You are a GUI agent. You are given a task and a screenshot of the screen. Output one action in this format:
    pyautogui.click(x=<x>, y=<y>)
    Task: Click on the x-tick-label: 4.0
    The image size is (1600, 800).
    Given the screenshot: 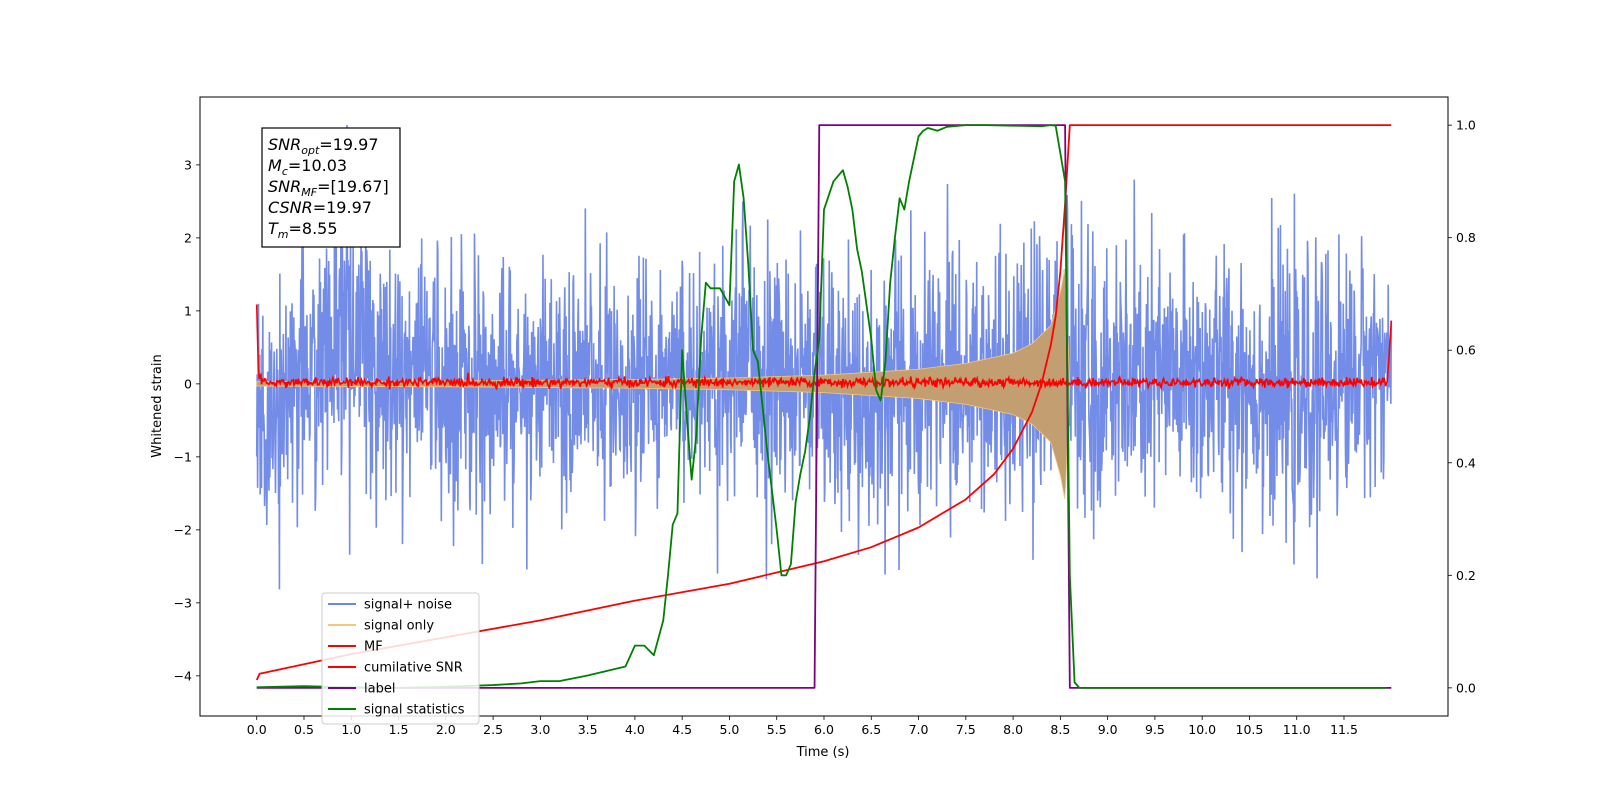 What is the action you would take?
    pyautogui.click(x=635, y=729)
    